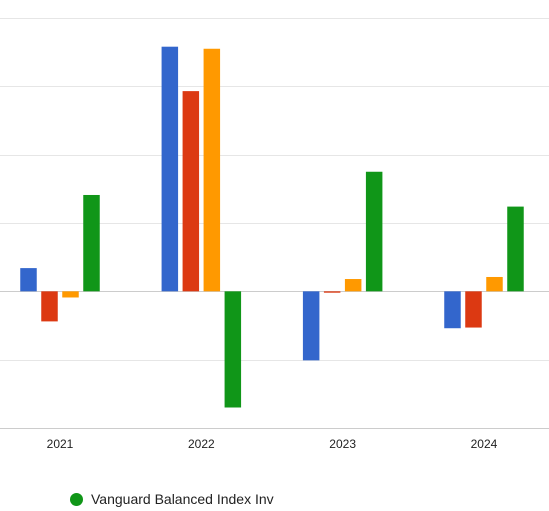  I want to click on x-tick-label: 2022, so click(201, 444).